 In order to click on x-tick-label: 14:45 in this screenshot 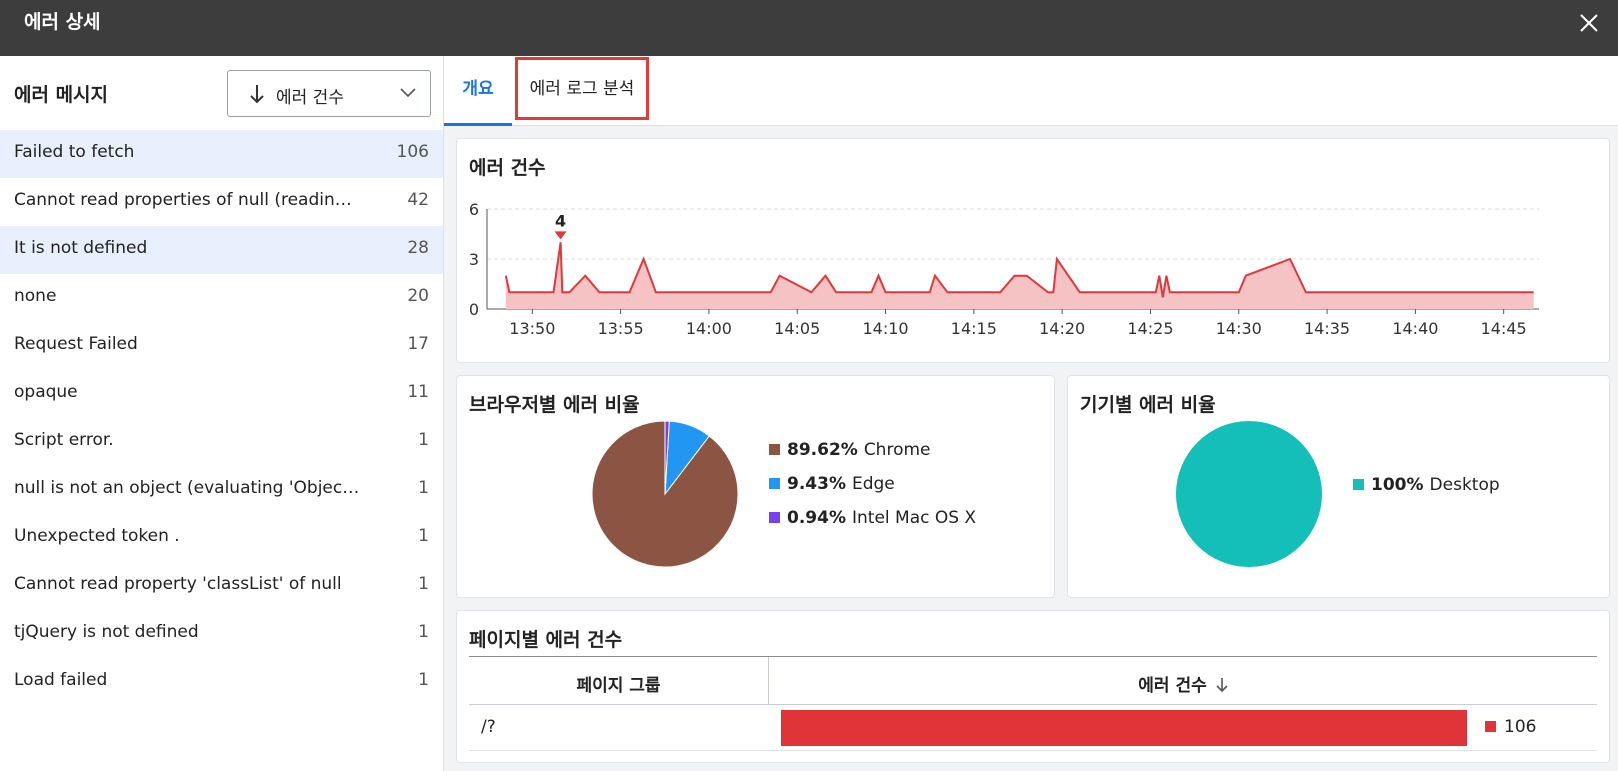, I will do `click(1504, 328)`.